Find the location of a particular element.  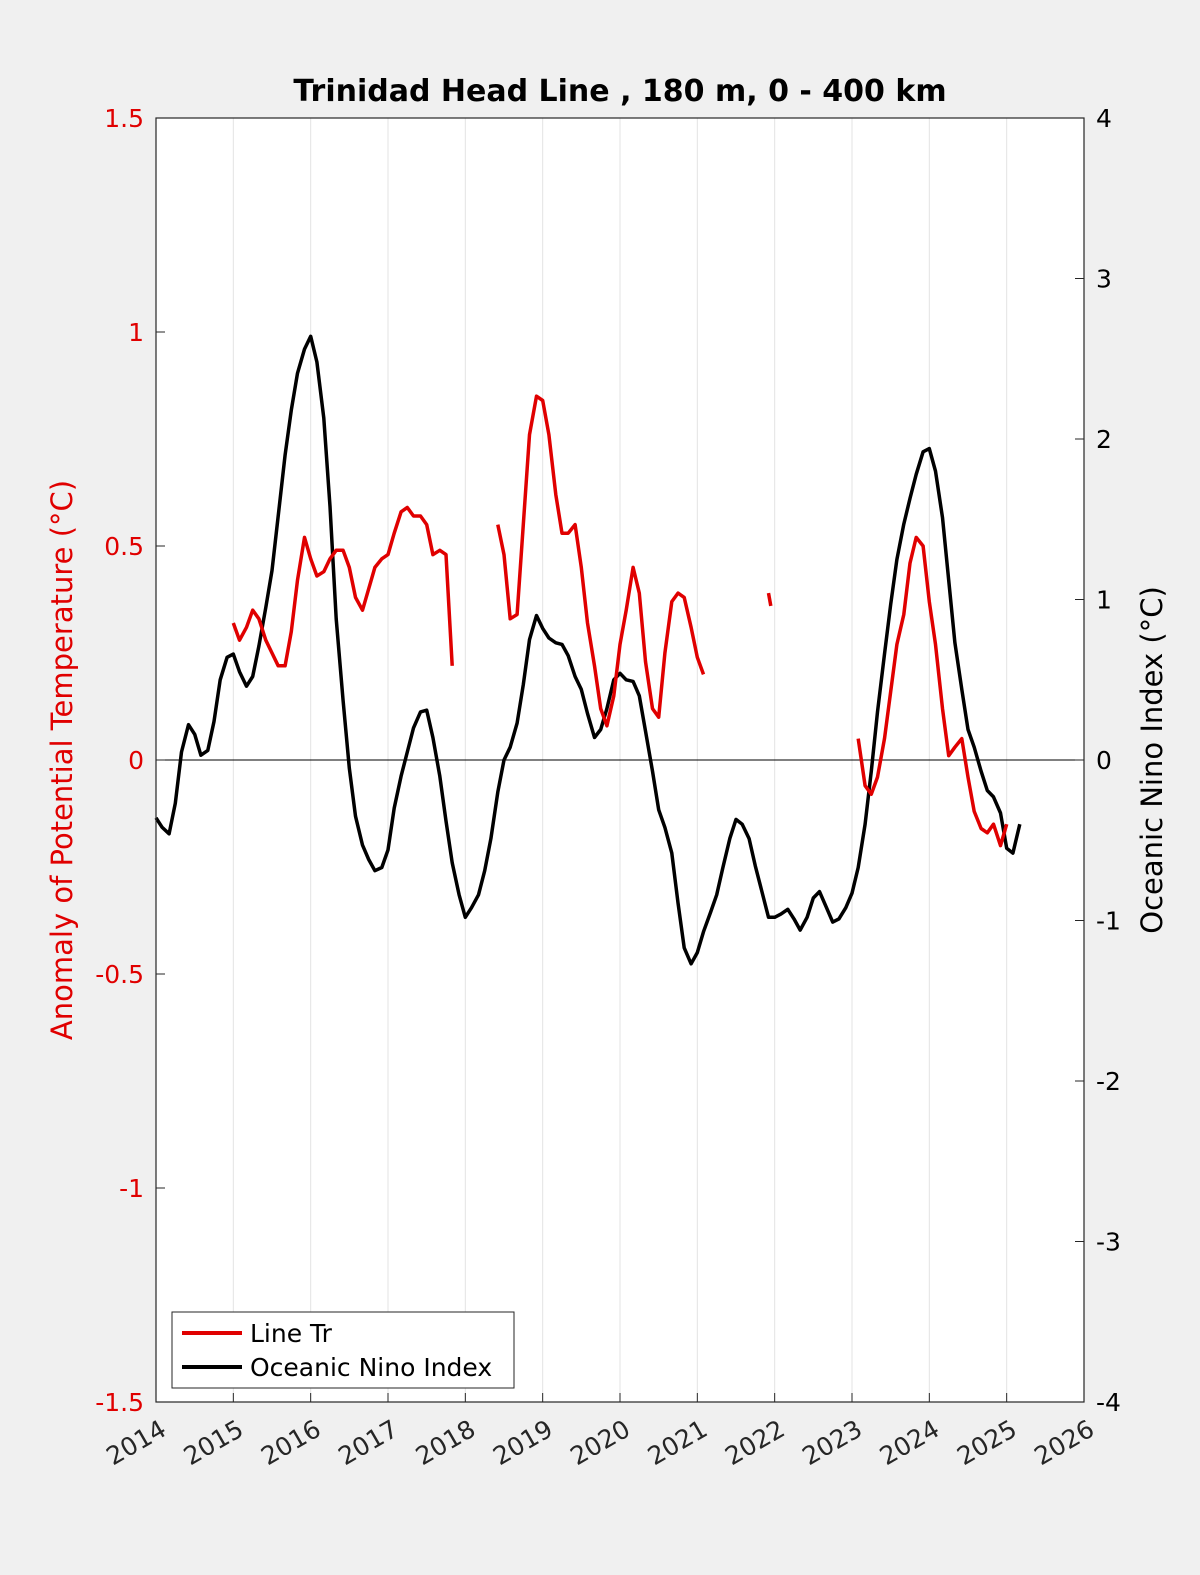

legend-label-oni: Oceanic Nino Index is located at coordinates (371, 1367).